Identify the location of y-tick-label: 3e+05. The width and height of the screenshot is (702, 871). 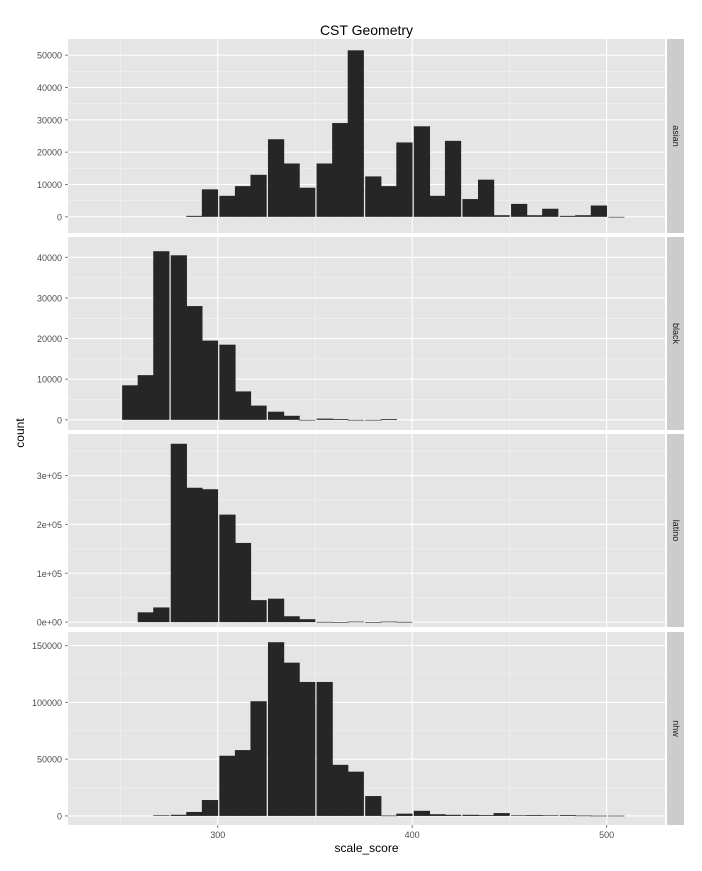
(49, 476).